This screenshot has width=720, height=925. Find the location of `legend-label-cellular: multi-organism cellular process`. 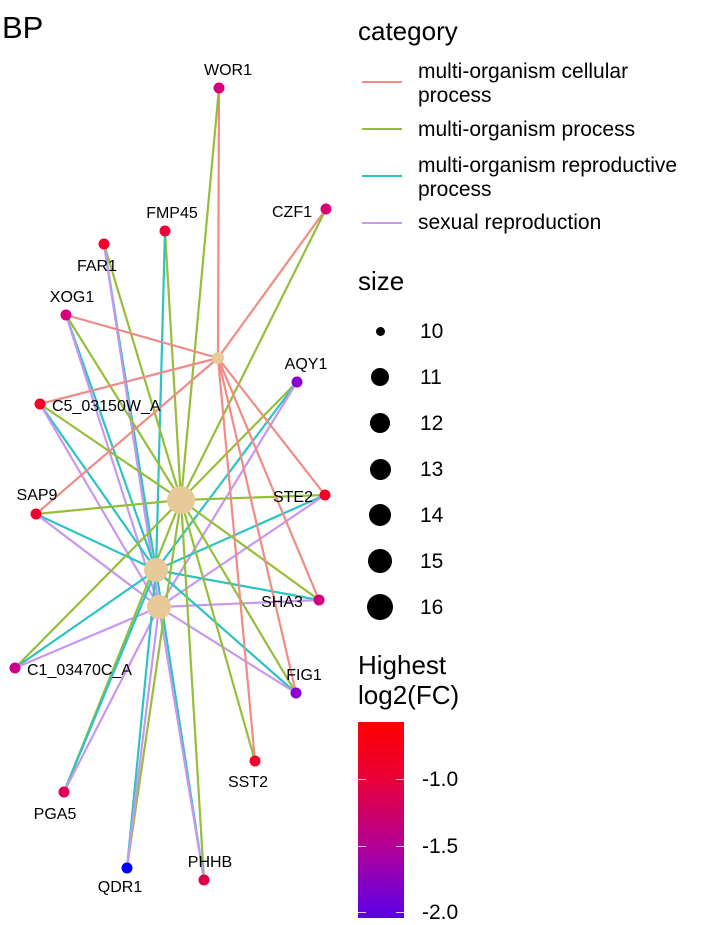

legend-label-cellular: multi-organism cellular process is located at coordinates (523, 83).